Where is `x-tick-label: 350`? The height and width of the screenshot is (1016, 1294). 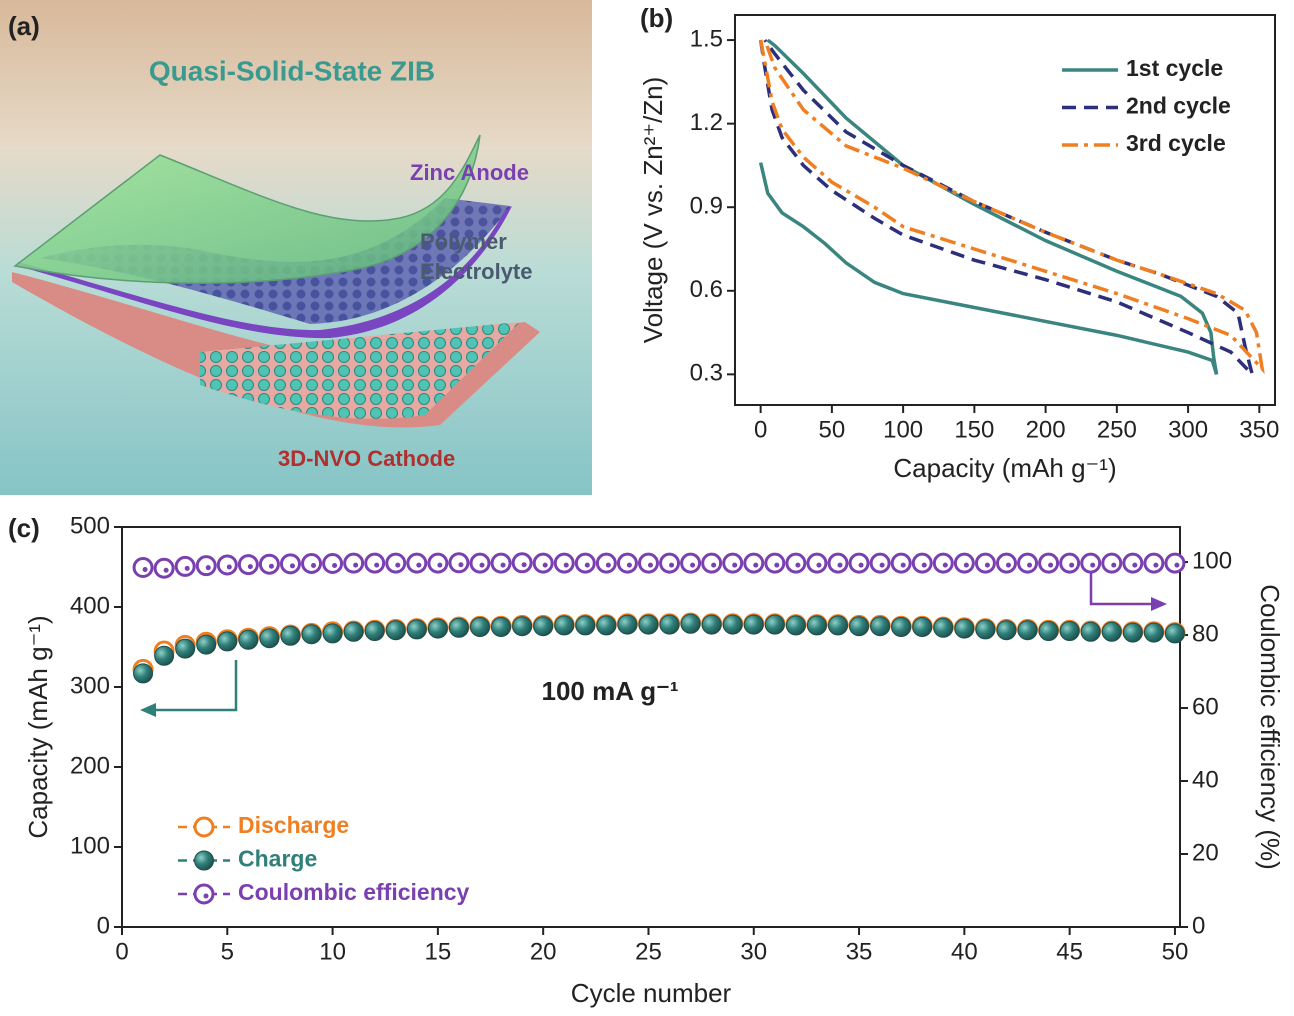 x-tick-label: 350 is located at coordinates (1259, 429).